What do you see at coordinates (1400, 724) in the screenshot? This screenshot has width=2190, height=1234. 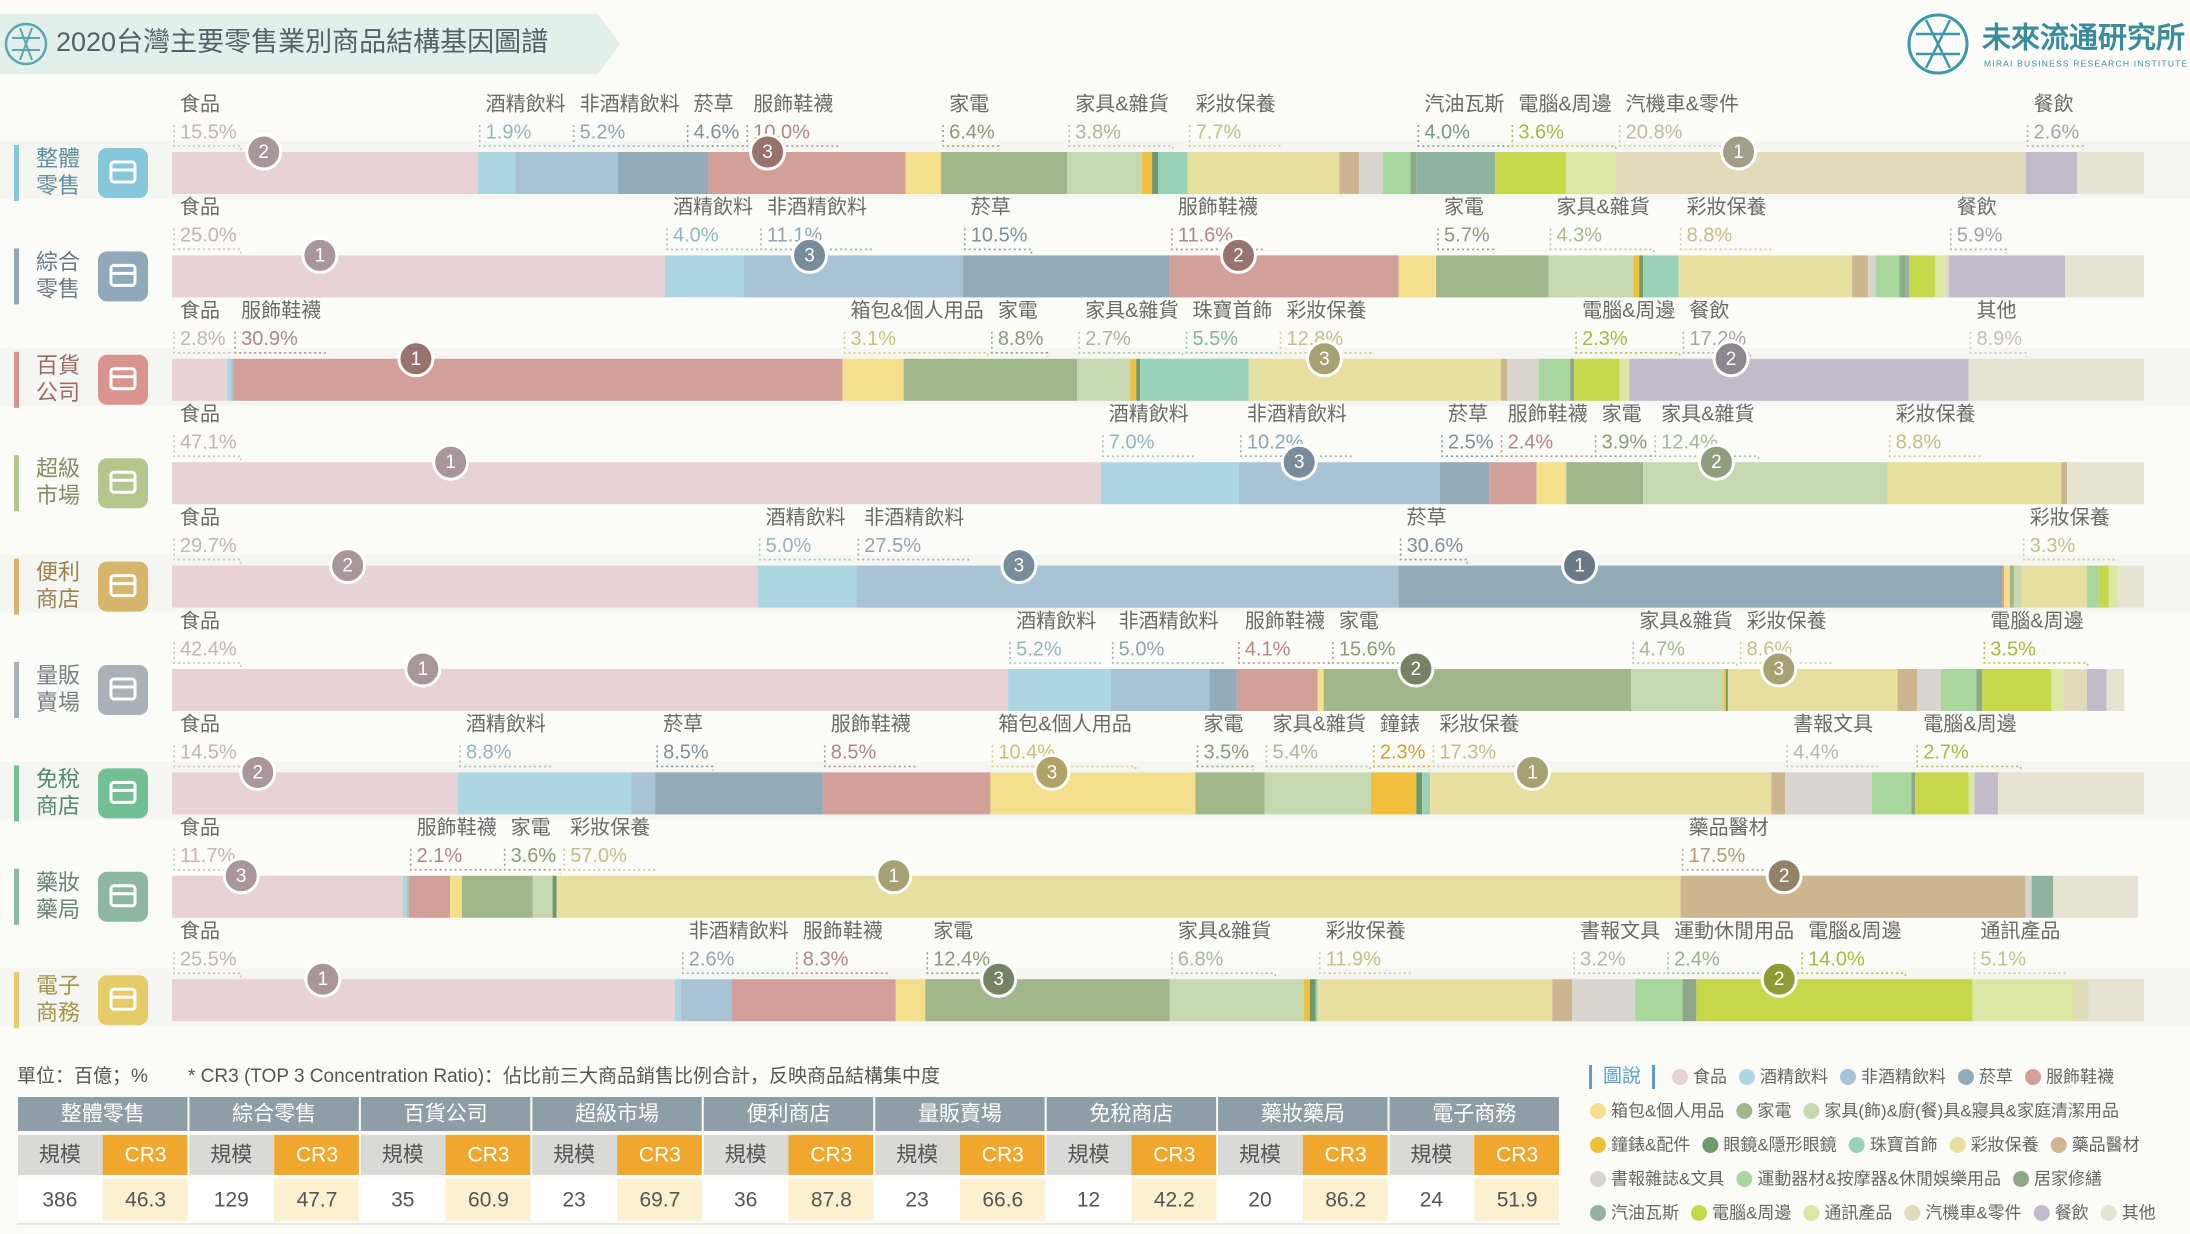 I see `segment-name: 鐘錶` at bounding box center [1400, 724].